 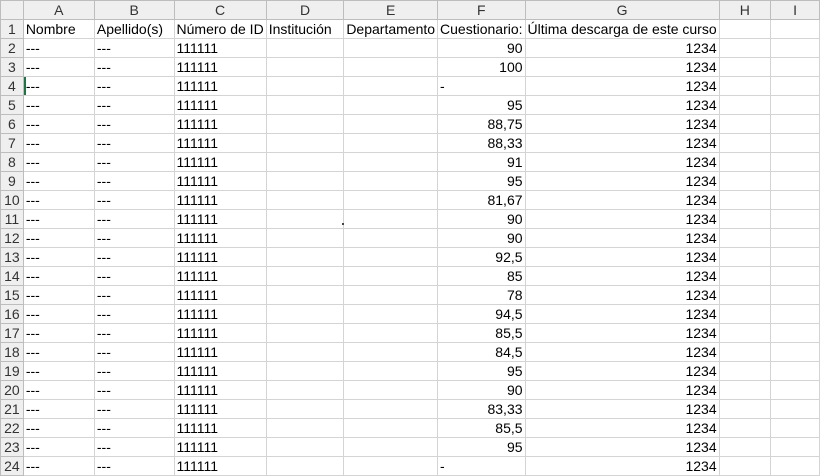 I want to click on cell-b15: ---, so click(x=134, y=295).